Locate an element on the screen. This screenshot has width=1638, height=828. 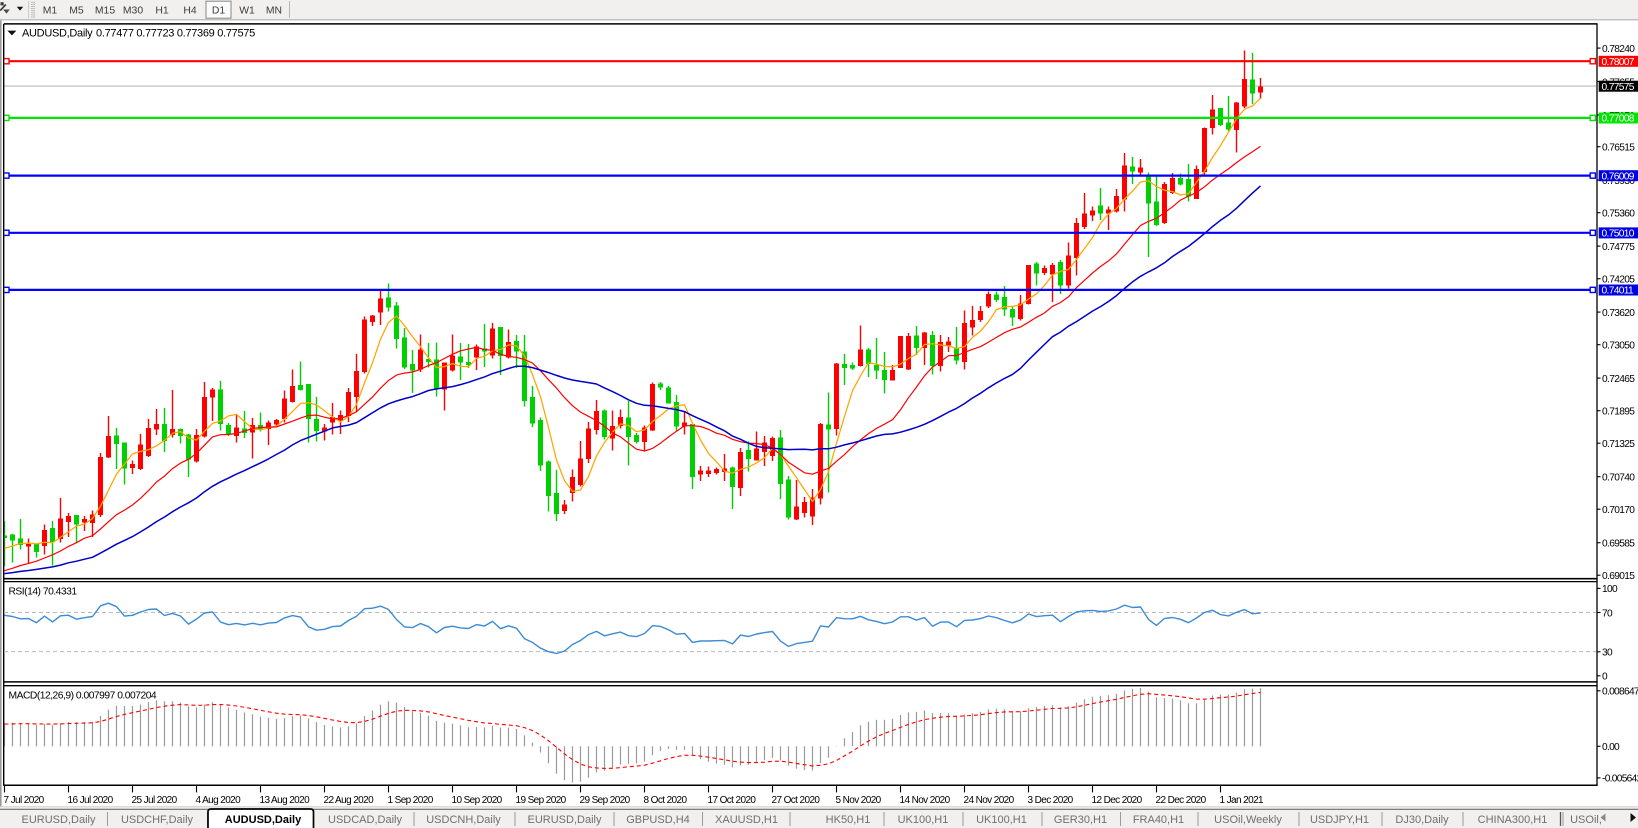
svg-text: RSI(14) 70.4331 is located at coordinates (43, 591).